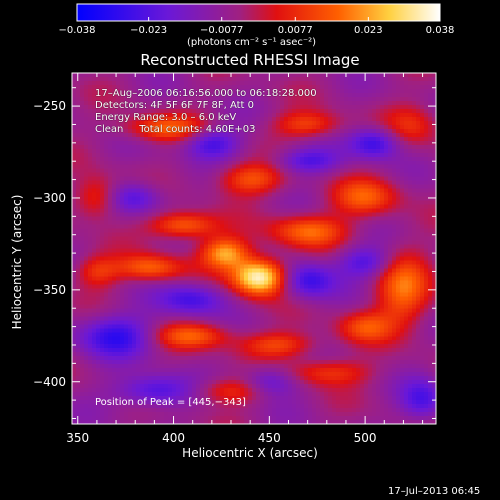 Image resolution: width=500 pixels, height=500 pixels. Describe the element at coordinates (368, 30) in the screenshot. I see `colorbar-tick-label: 0.023` at that location.